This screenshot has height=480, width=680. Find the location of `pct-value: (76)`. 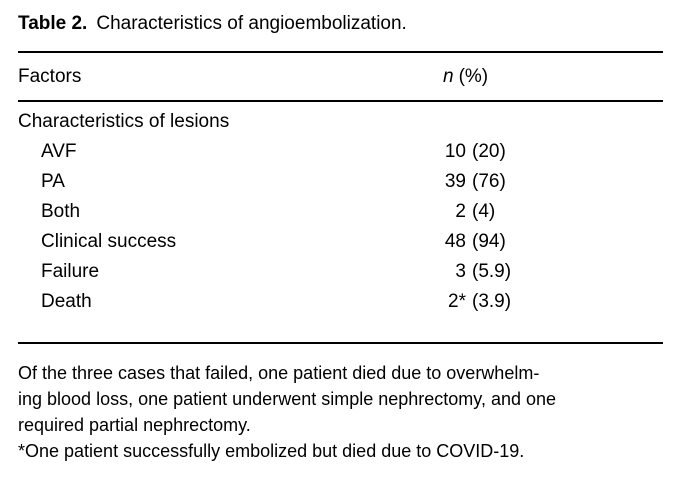

pct-value: (76) is located at coordinates (489, 181).